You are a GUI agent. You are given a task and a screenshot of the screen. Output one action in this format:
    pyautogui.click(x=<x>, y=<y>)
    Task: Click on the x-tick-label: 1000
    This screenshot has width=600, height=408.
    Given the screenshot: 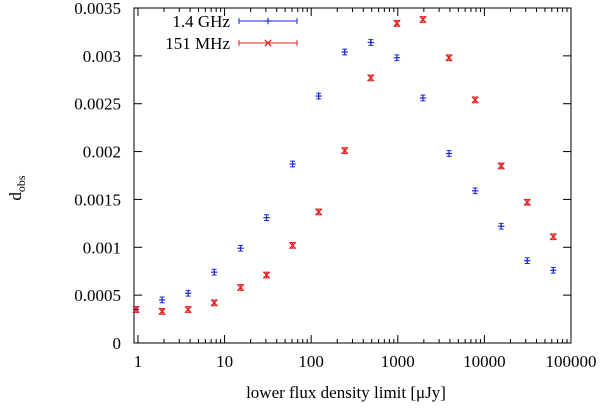 What is the action you would take?
    pyautogui.click(x=398, y=361)
    